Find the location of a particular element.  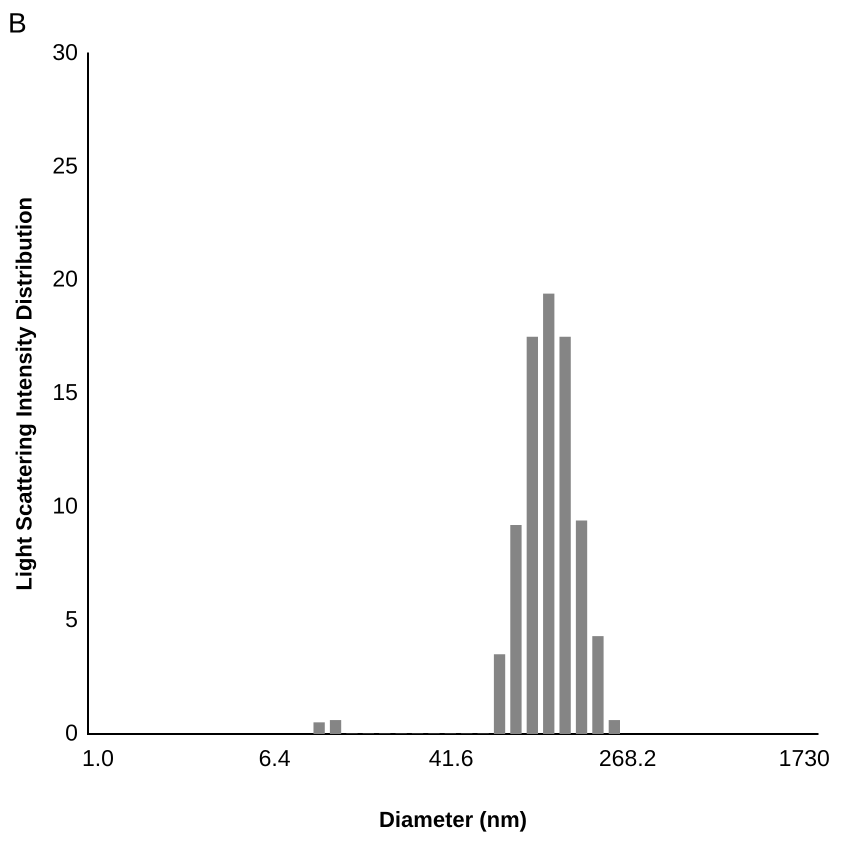

y-tick-label: 15 is located at coordinates (65, 392).